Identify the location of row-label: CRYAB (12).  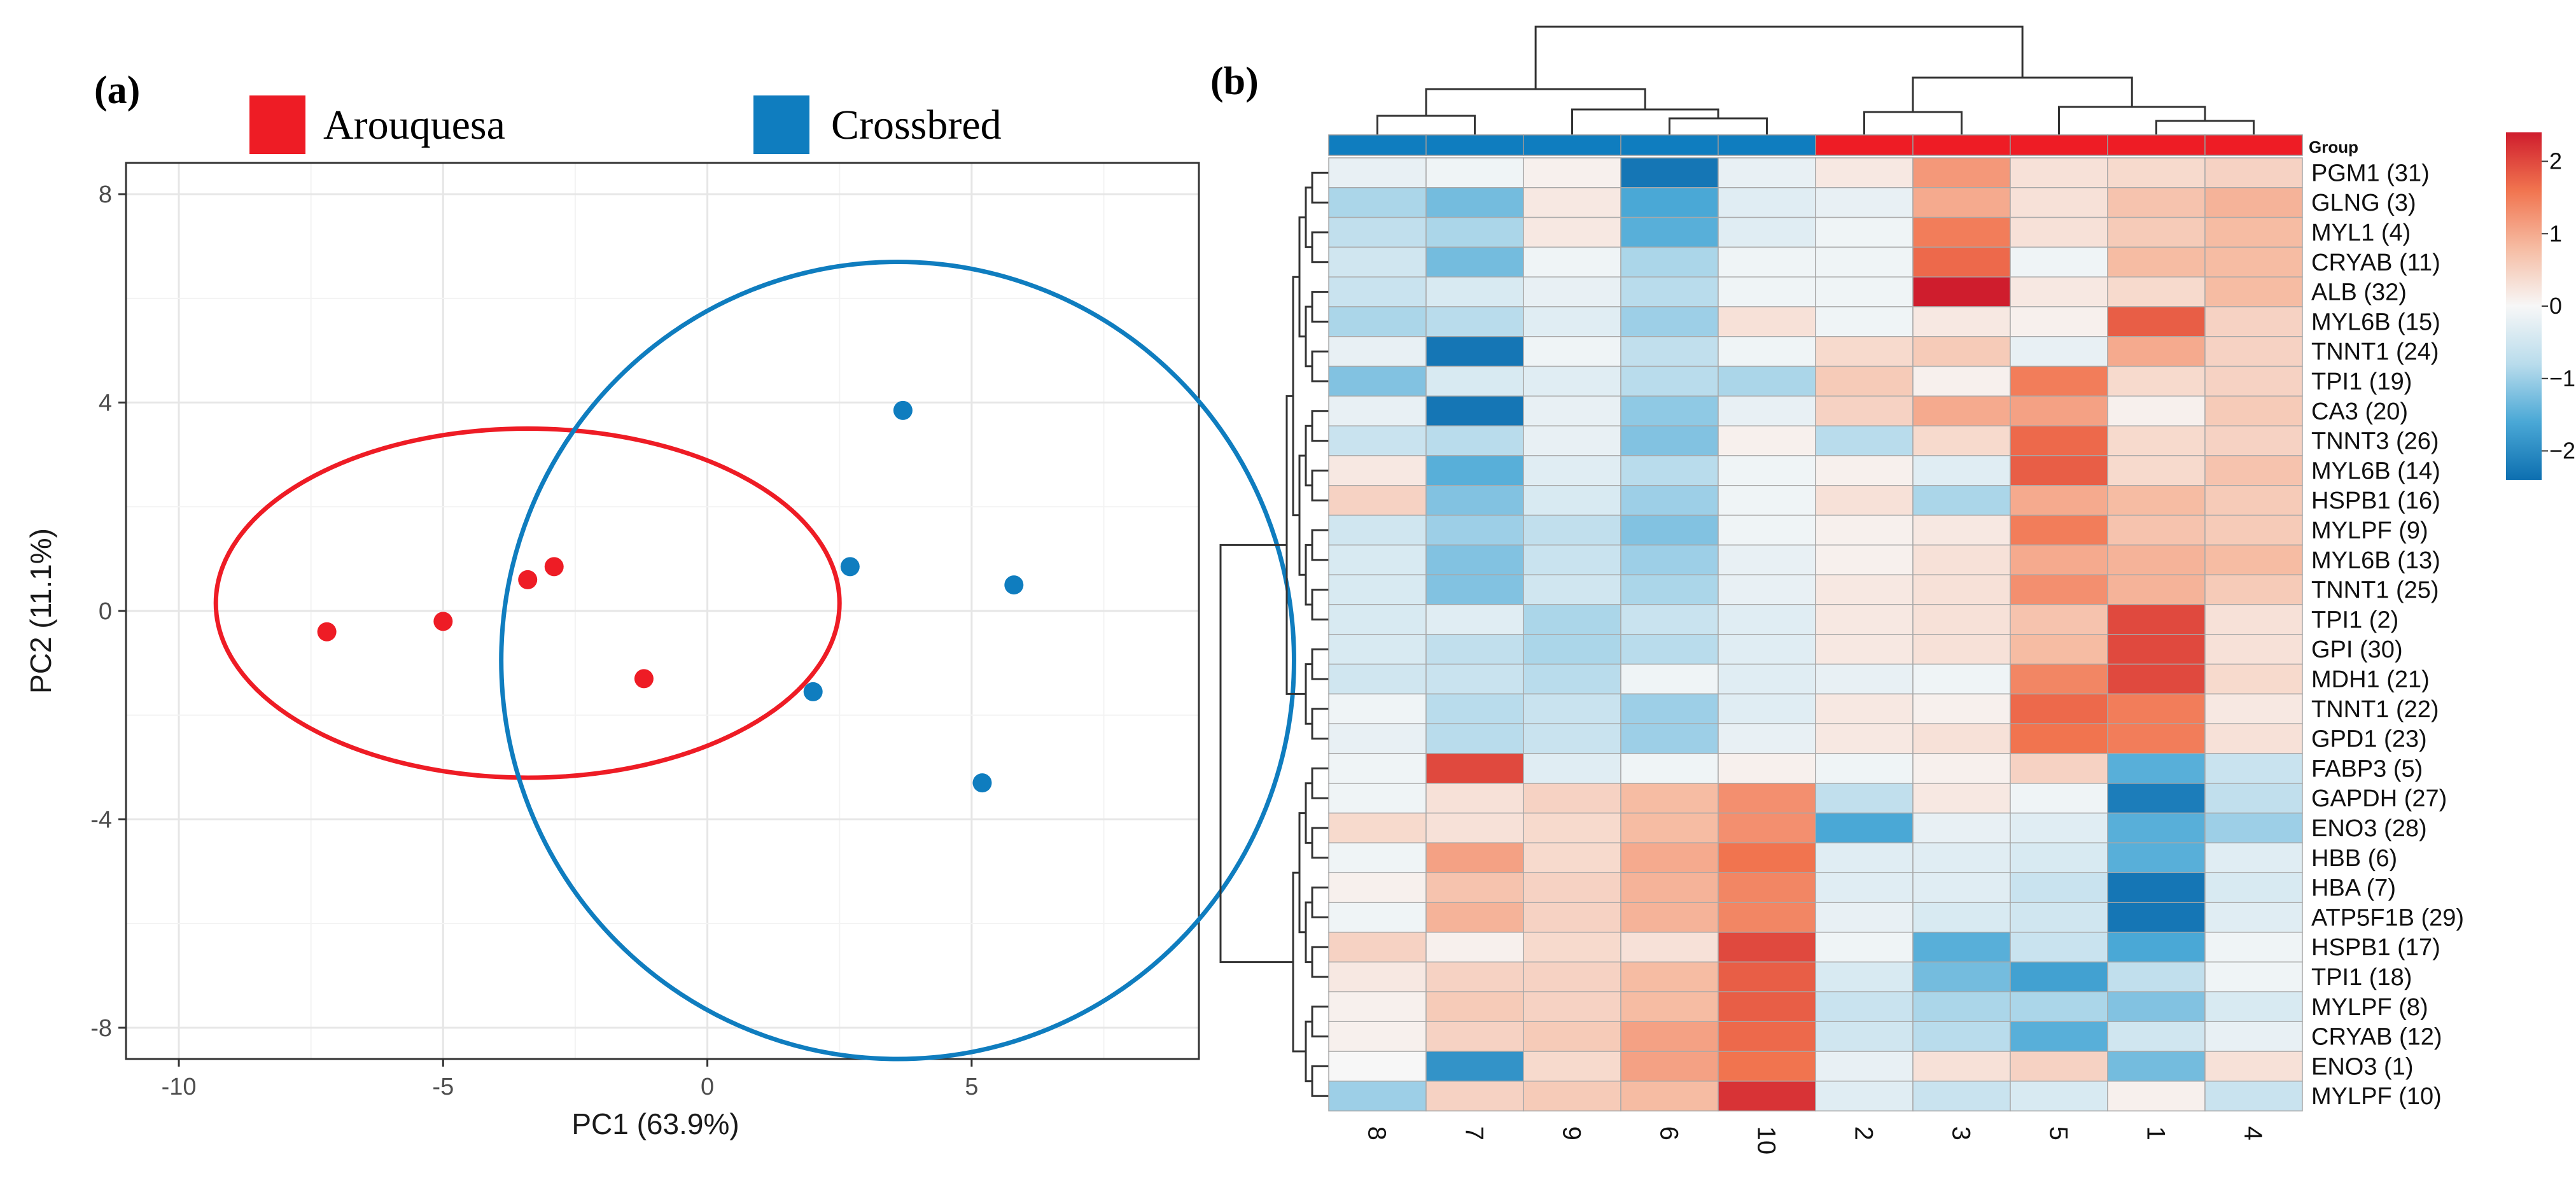
(2376, 1037).